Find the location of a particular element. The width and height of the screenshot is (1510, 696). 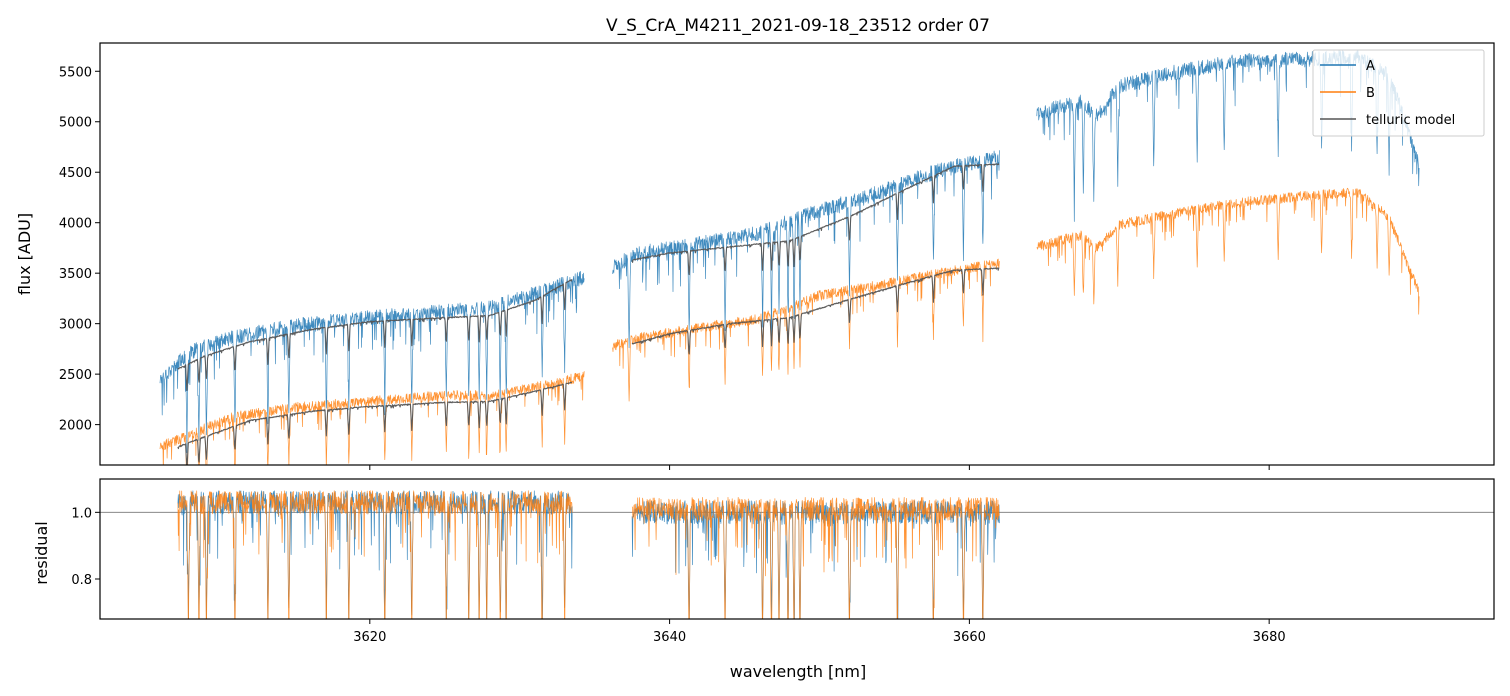

top-ytick-label: 3500 is located at coordinates (75, 274).